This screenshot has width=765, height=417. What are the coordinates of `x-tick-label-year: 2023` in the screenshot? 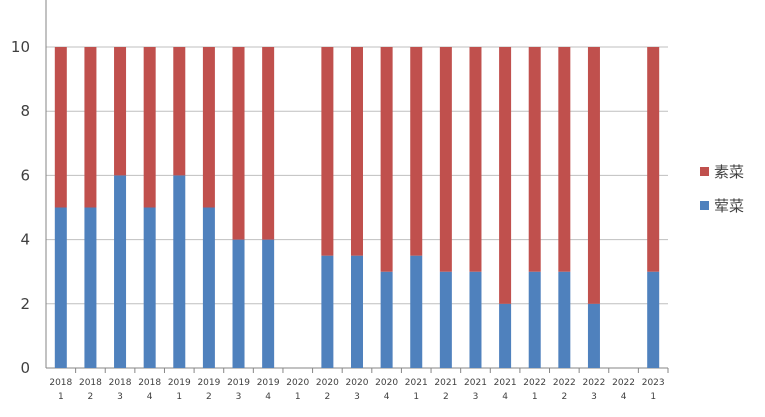 It's located at (653, 383).